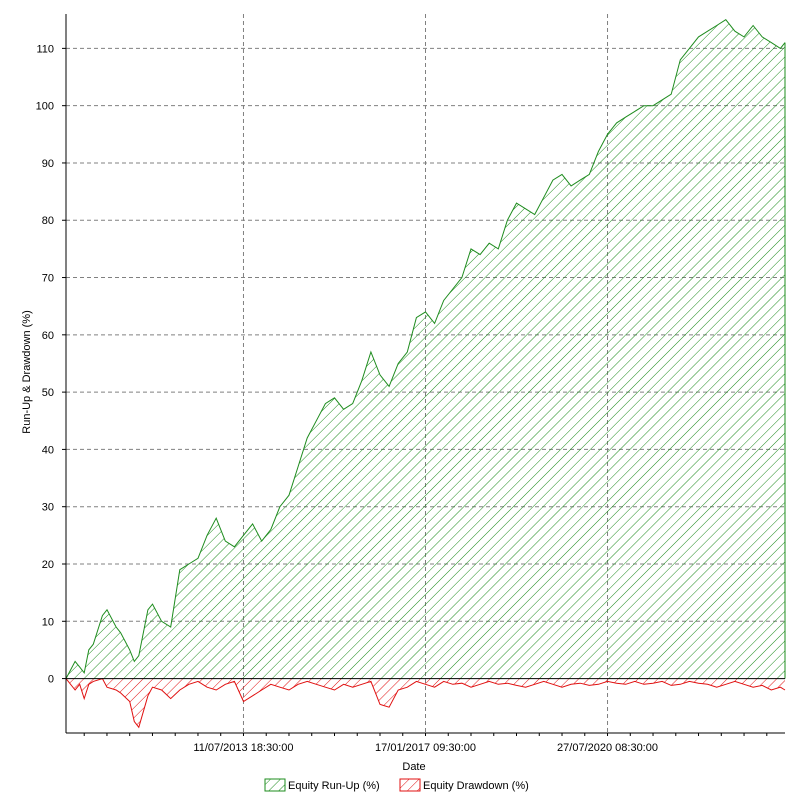 This screenshot has height=800, width=800. Describe the element at coordinates (48, 565) in the screenshot. I see `y-tick-label: 20` at that location.